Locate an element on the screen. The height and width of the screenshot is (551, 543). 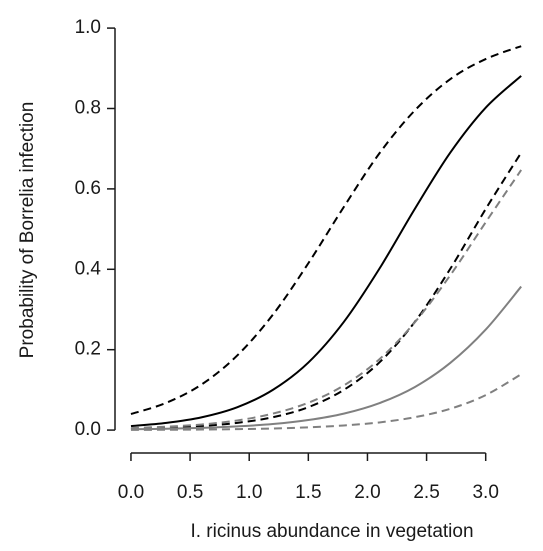
x-tick-label: 3.0 is located at coordinates (485, 492).